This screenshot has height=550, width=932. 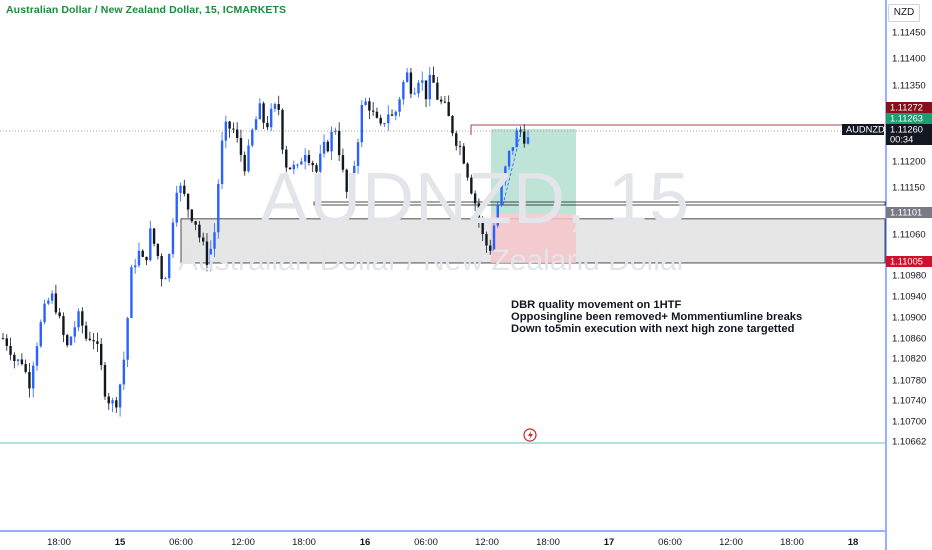 What do you see at coordinates (909, 401) in the screenshot?
I see `price-tick-label: 1.10740` at bounding box center [909, 401].